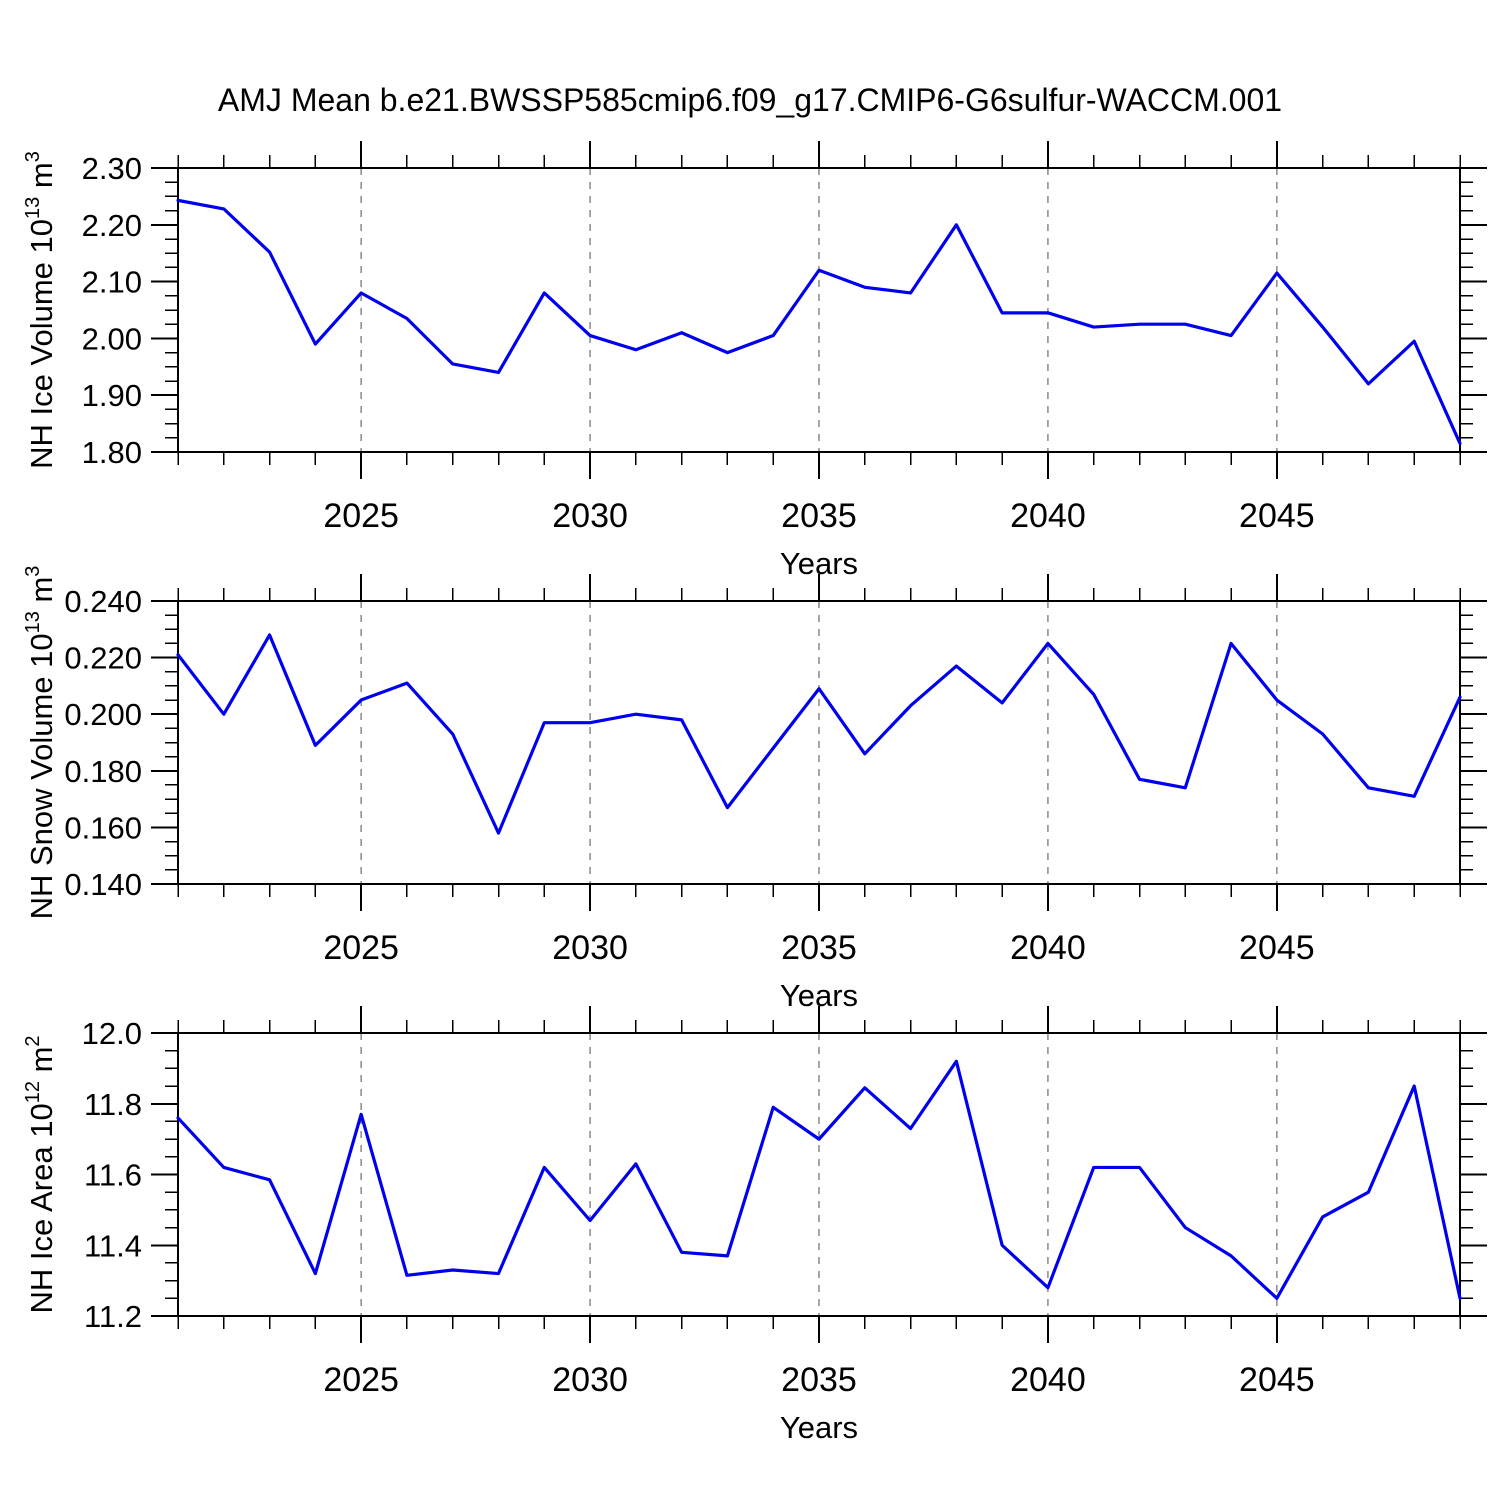 This screenshot has height=1500, width=1500. What do you see at coordinates (112, 1033) in the screenshot?
I see `y-tick-label: 12.0` at bounding box center [112, 1033].